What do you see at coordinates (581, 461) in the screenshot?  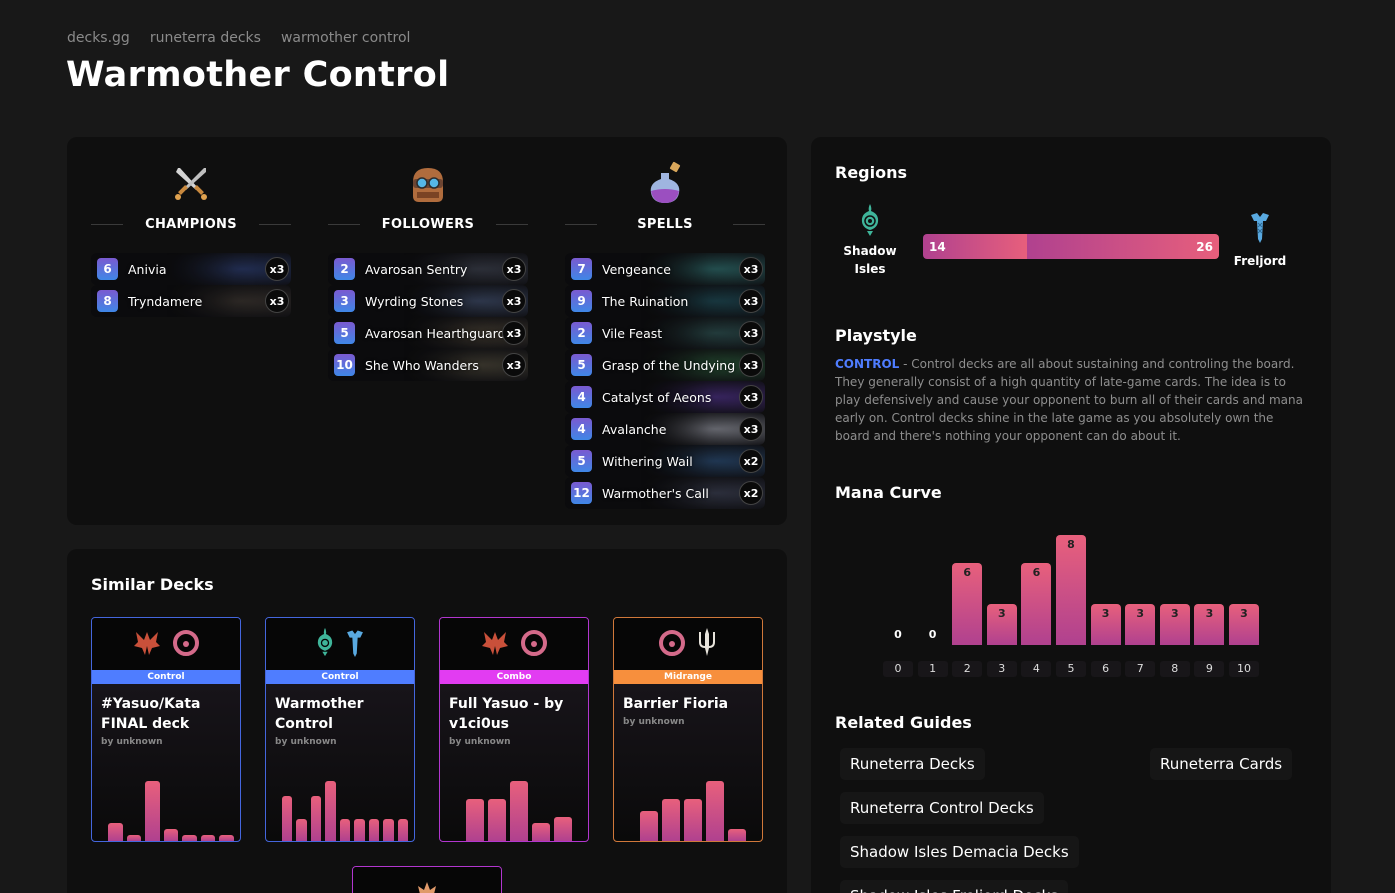 I see `mana-cost-badge: 5` at bounding box center [581, 461].